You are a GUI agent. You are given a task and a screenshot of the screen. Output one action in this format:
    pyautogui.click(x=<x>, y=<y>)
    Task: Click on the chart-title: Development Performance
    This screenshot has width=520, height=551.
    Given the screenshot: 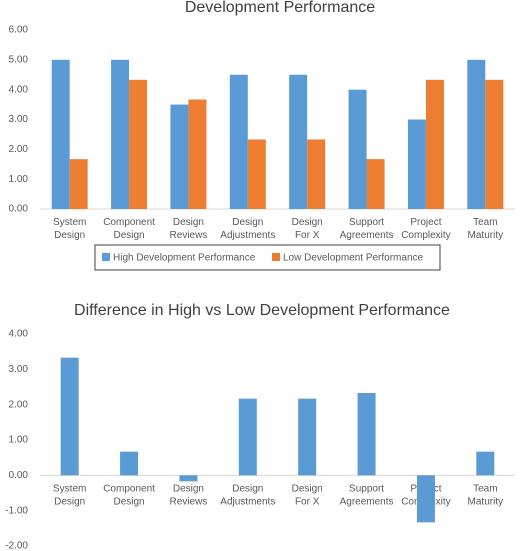 What is the action you would take?
    pyautogui.click(x=280, y=8)
    